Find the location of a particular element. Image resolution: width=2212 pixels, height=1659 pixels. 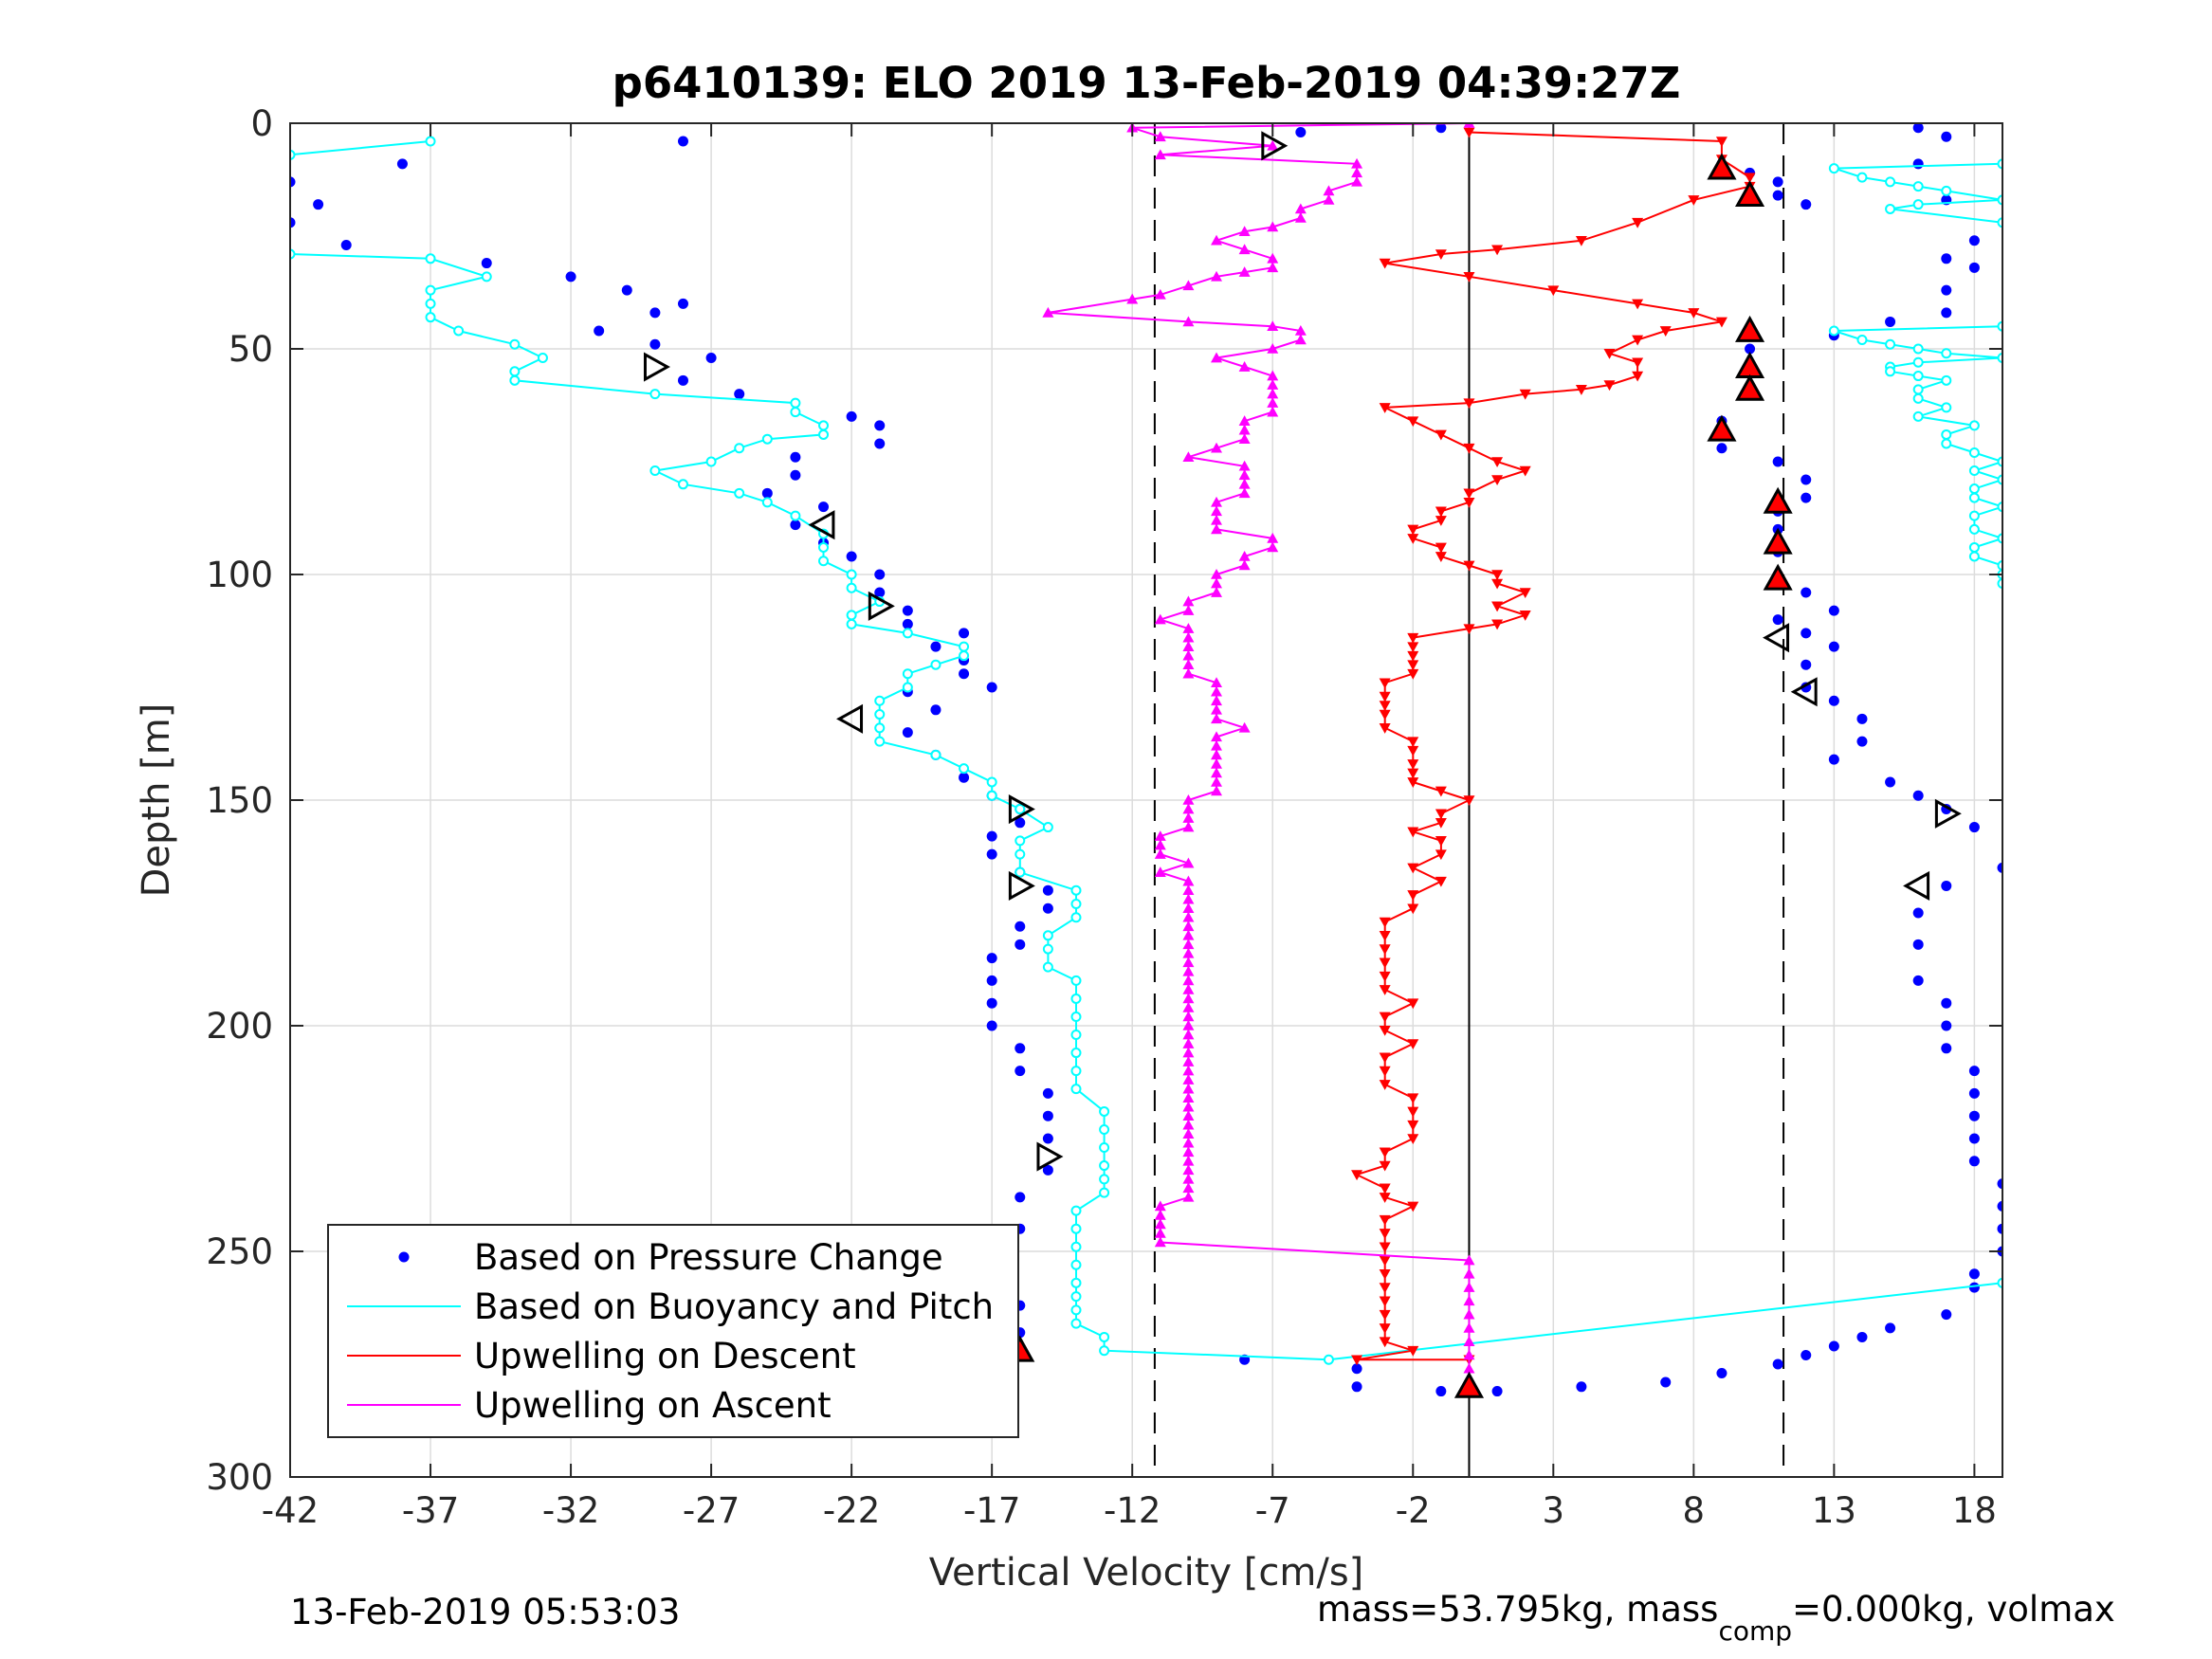

y-tick-label: 200 is located at coordinates (239, 1026).